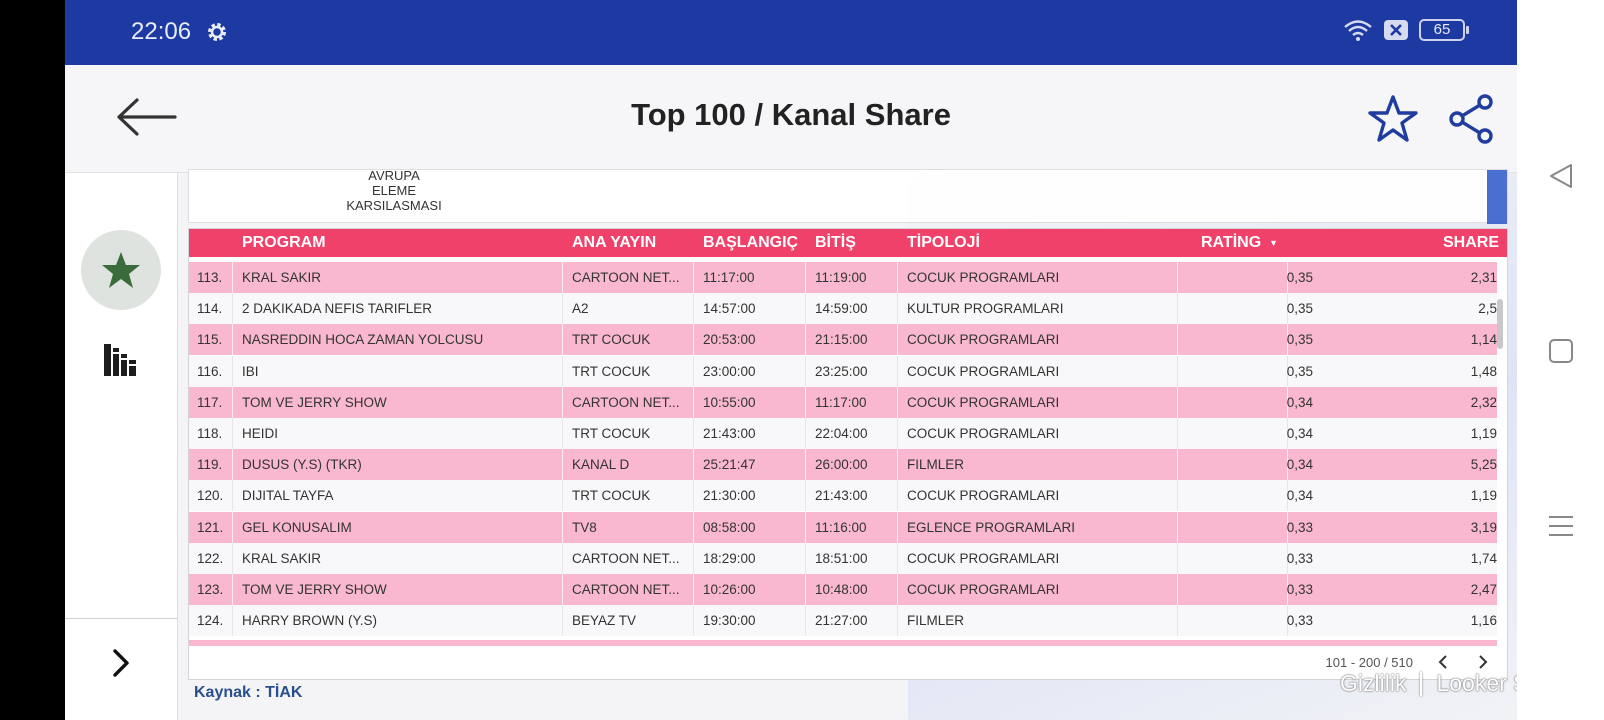 The width and height of the screenshot is (1604, 720). Describe the element at coordinates (120, 360) in the screenshot. I see `bar-chart-icon` at that location.